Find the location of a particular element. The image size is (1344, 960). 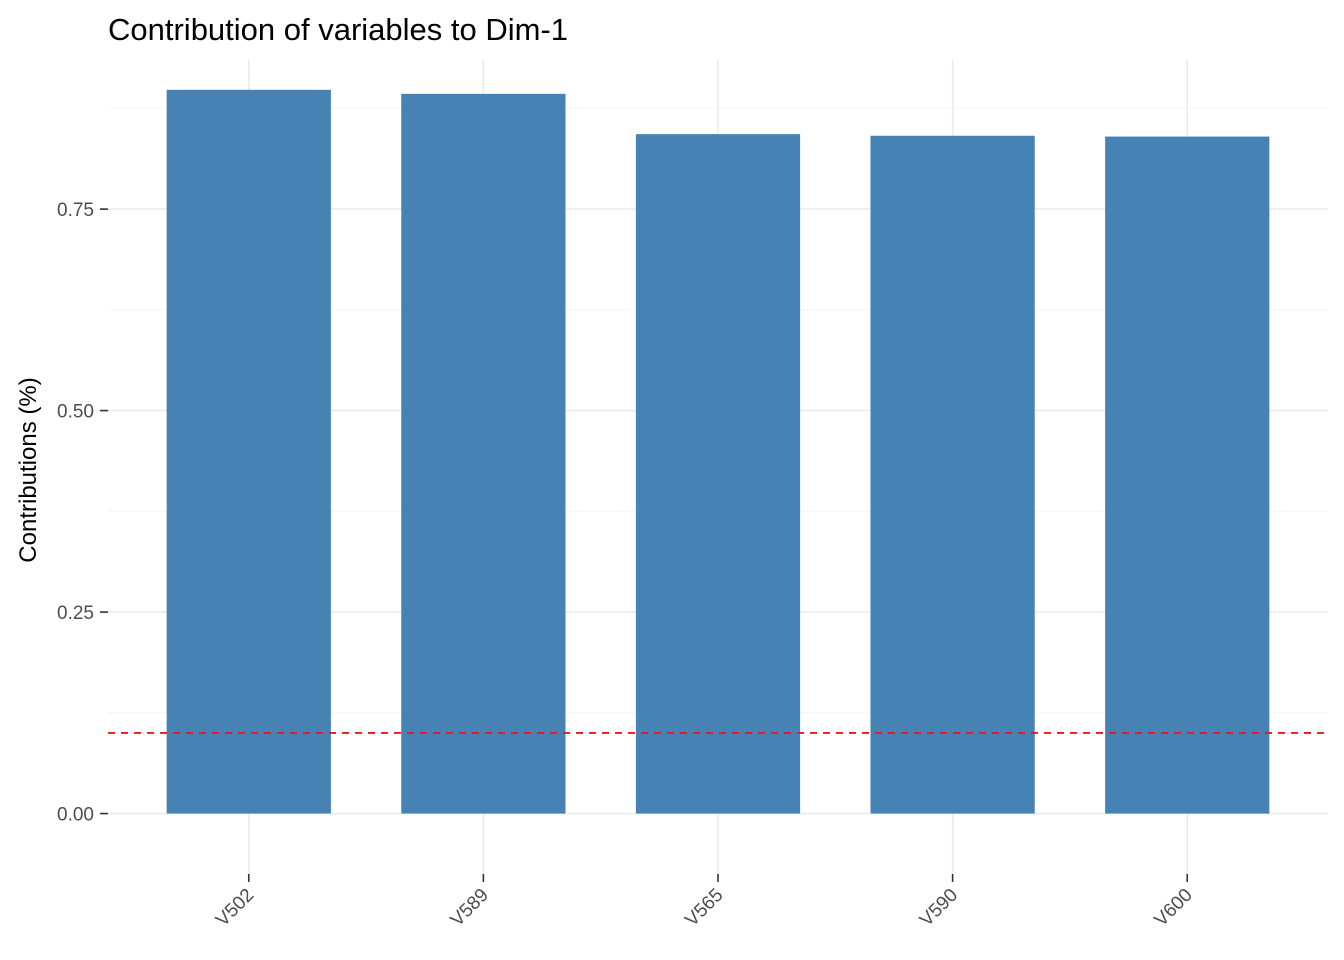

y-tick-label: 0.75 is located at coordinates (75, 210).